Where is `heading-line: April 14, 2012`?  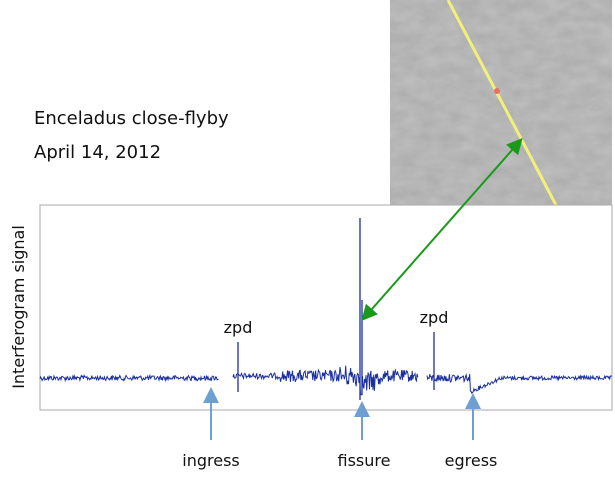 heading-line: April 14, 2012 is located at coordinates (97, 152).